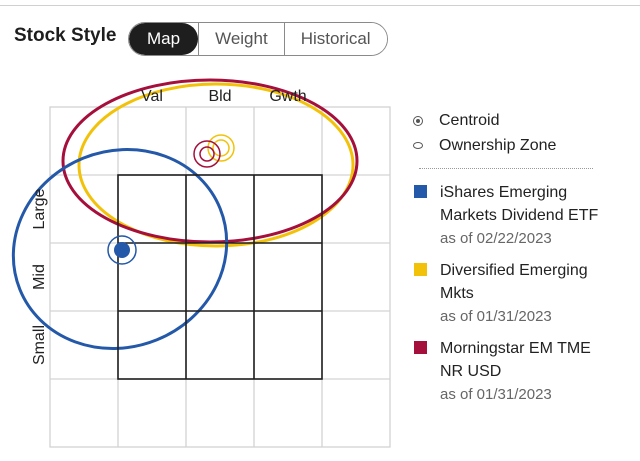  Describe the element at coordinates (221, 148) in the screenshot. I see `centroid-category` at that location.